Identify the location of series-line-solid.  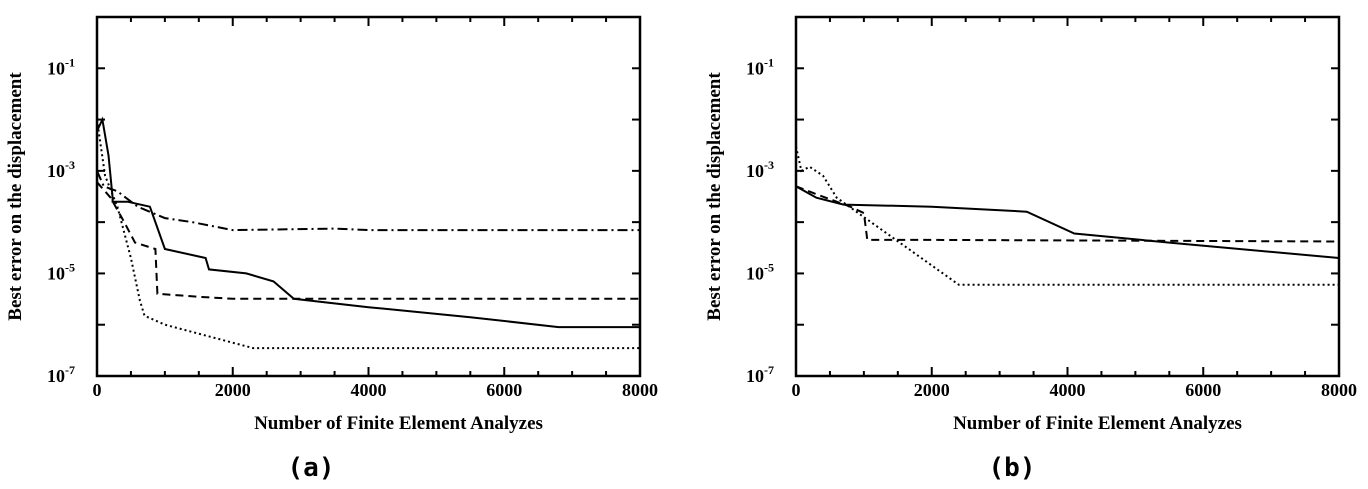
(1067, 222).